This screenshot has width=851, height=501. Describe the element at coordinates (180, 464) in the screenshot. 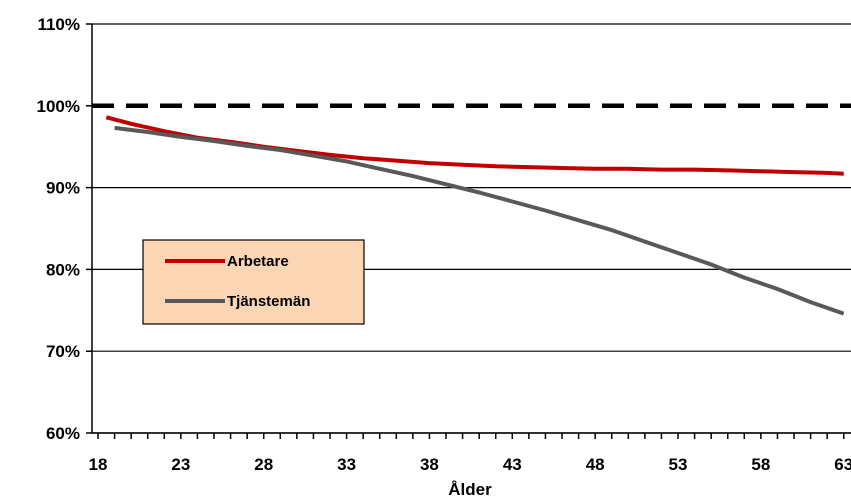

I see `x-tick-label-23: 23` at that location.